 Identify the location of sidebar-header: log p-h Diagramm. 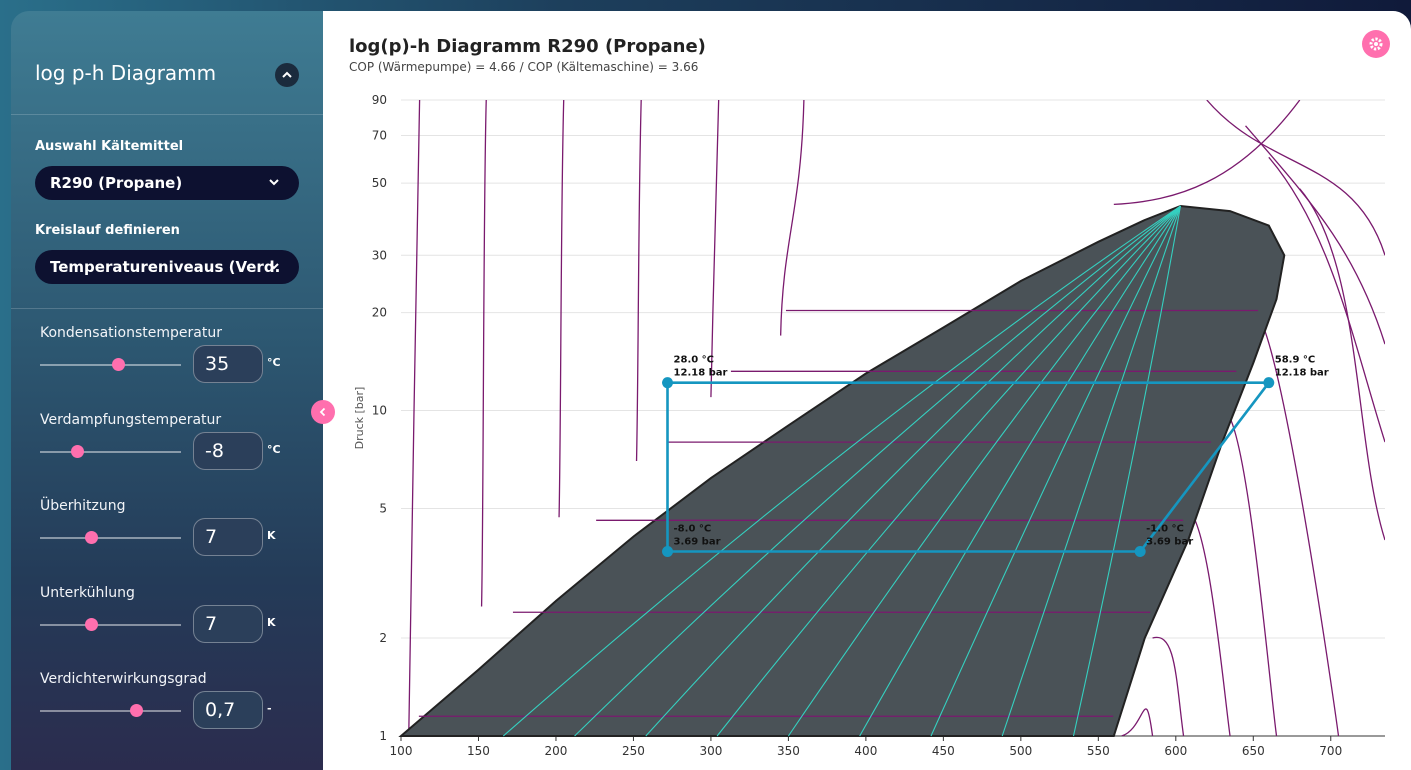
(167, 63).